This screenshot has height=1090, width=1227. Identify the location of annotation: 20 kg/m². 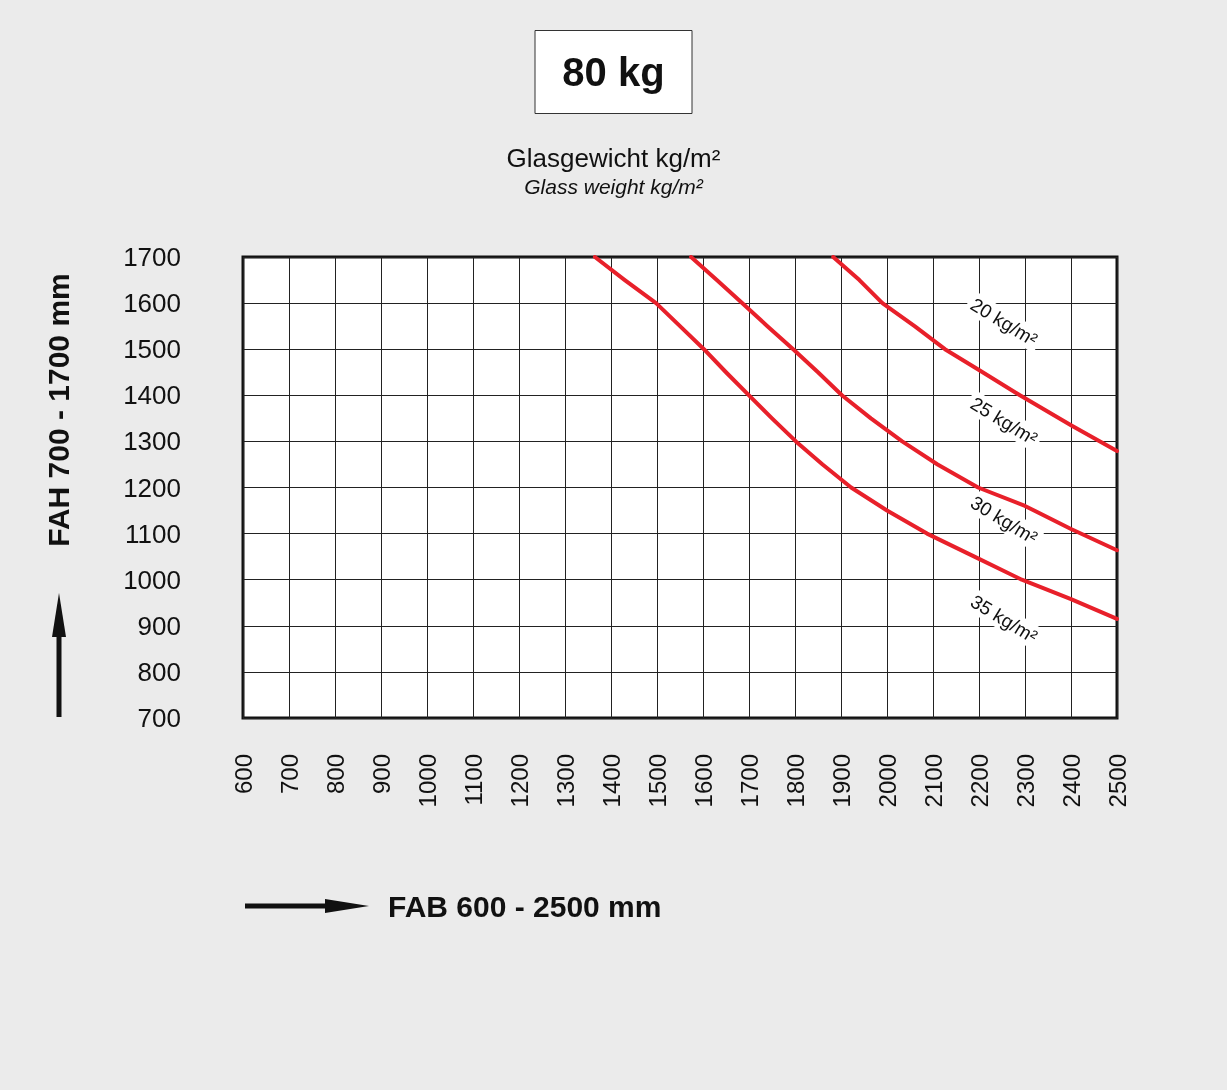
(1004, 322).